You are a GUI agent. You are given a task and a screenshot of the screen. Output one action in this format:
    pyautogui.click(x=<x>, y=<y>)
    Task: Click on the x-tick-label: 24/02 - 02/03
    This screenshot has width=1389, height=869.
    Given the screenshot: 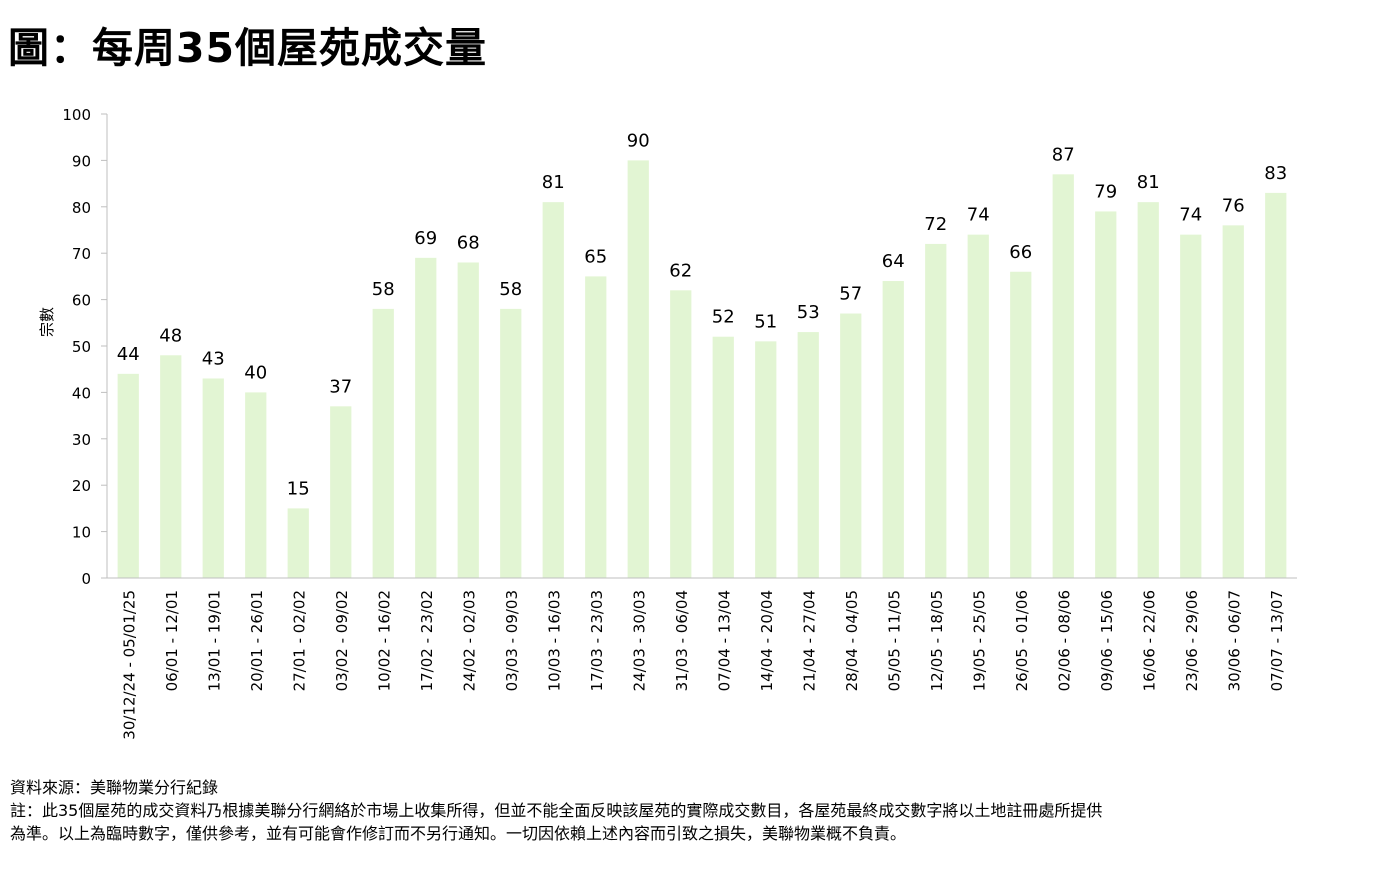 What is the action you would take?
    pyautogui.click(x=469, y=640)
    